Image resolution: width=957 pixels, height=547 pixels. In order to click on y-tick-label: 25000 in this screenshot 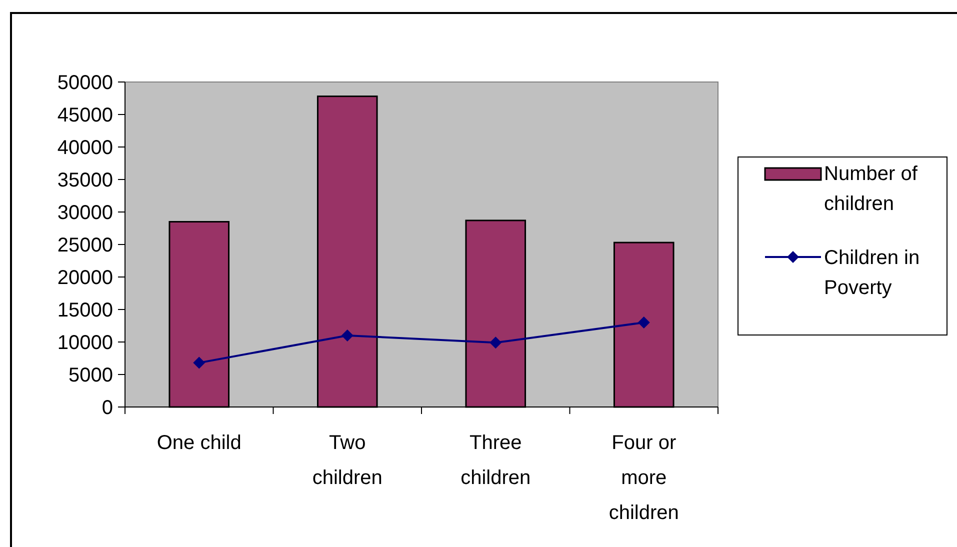, I will do `click(85, 245)`.